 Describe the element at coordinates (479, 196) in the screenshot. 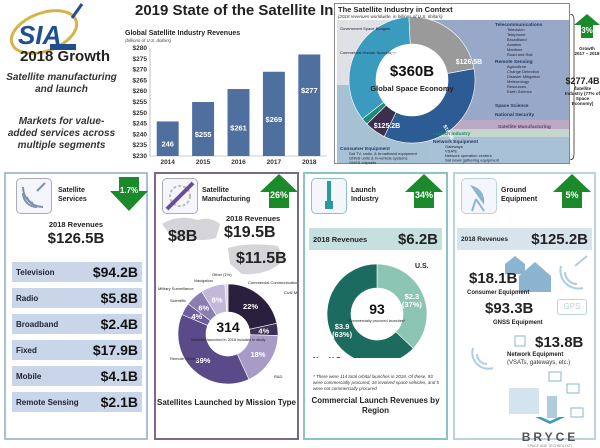

I see `satellite-dish-icon` at that location.